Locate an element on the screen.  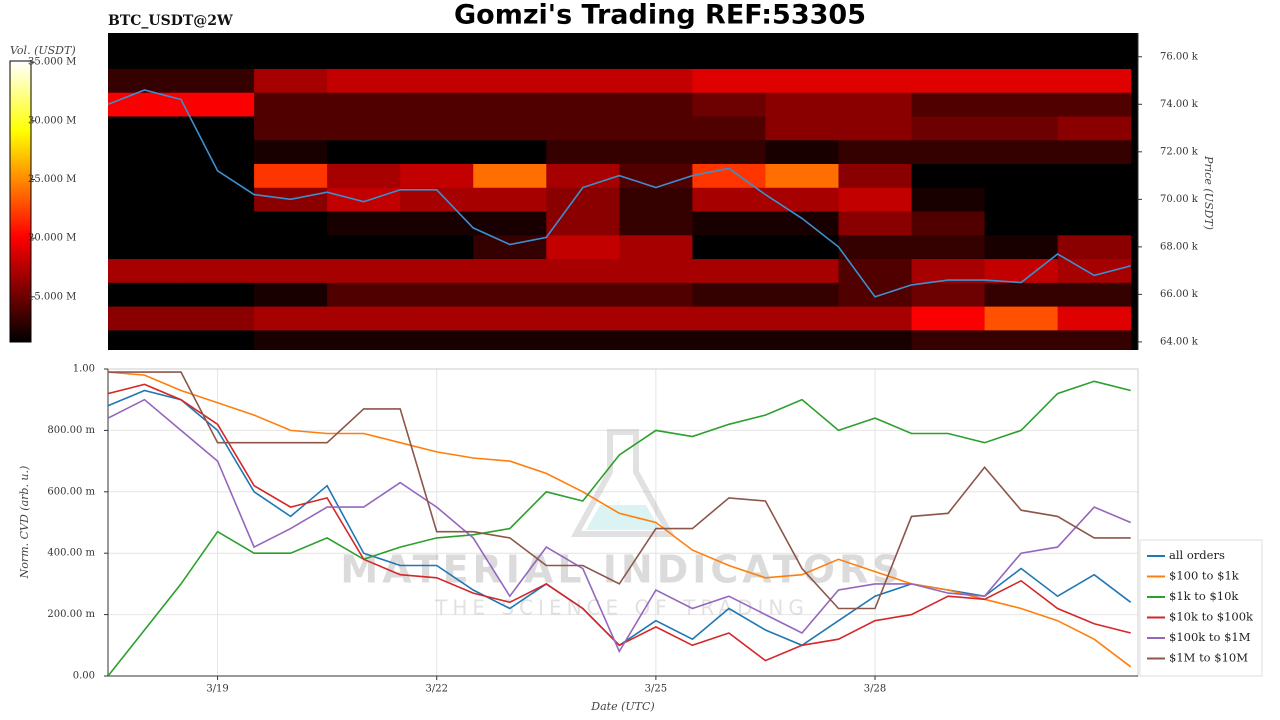
x-tick-label: 3/28 is located at coordinates (875, 689).